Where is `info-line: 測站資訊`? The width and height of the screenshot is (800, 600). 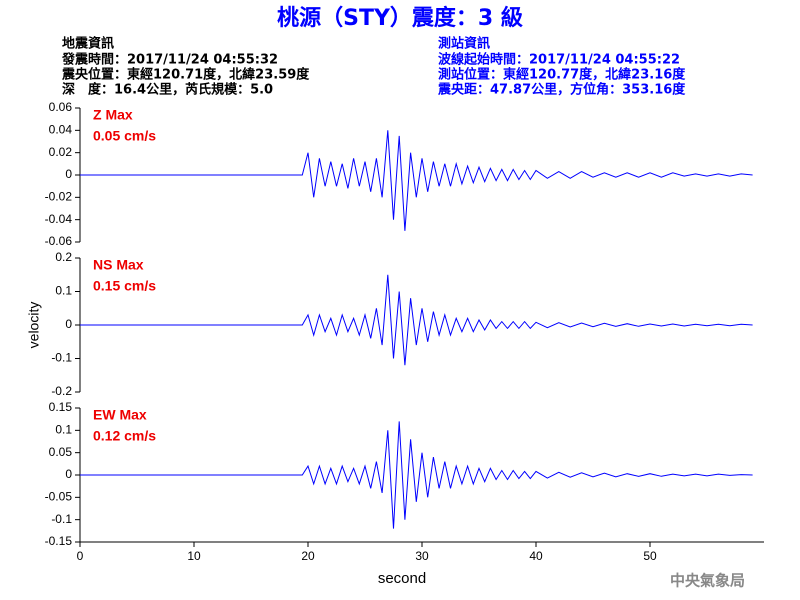
info-line: 測站資訊 is located at coordinates (464, 44).